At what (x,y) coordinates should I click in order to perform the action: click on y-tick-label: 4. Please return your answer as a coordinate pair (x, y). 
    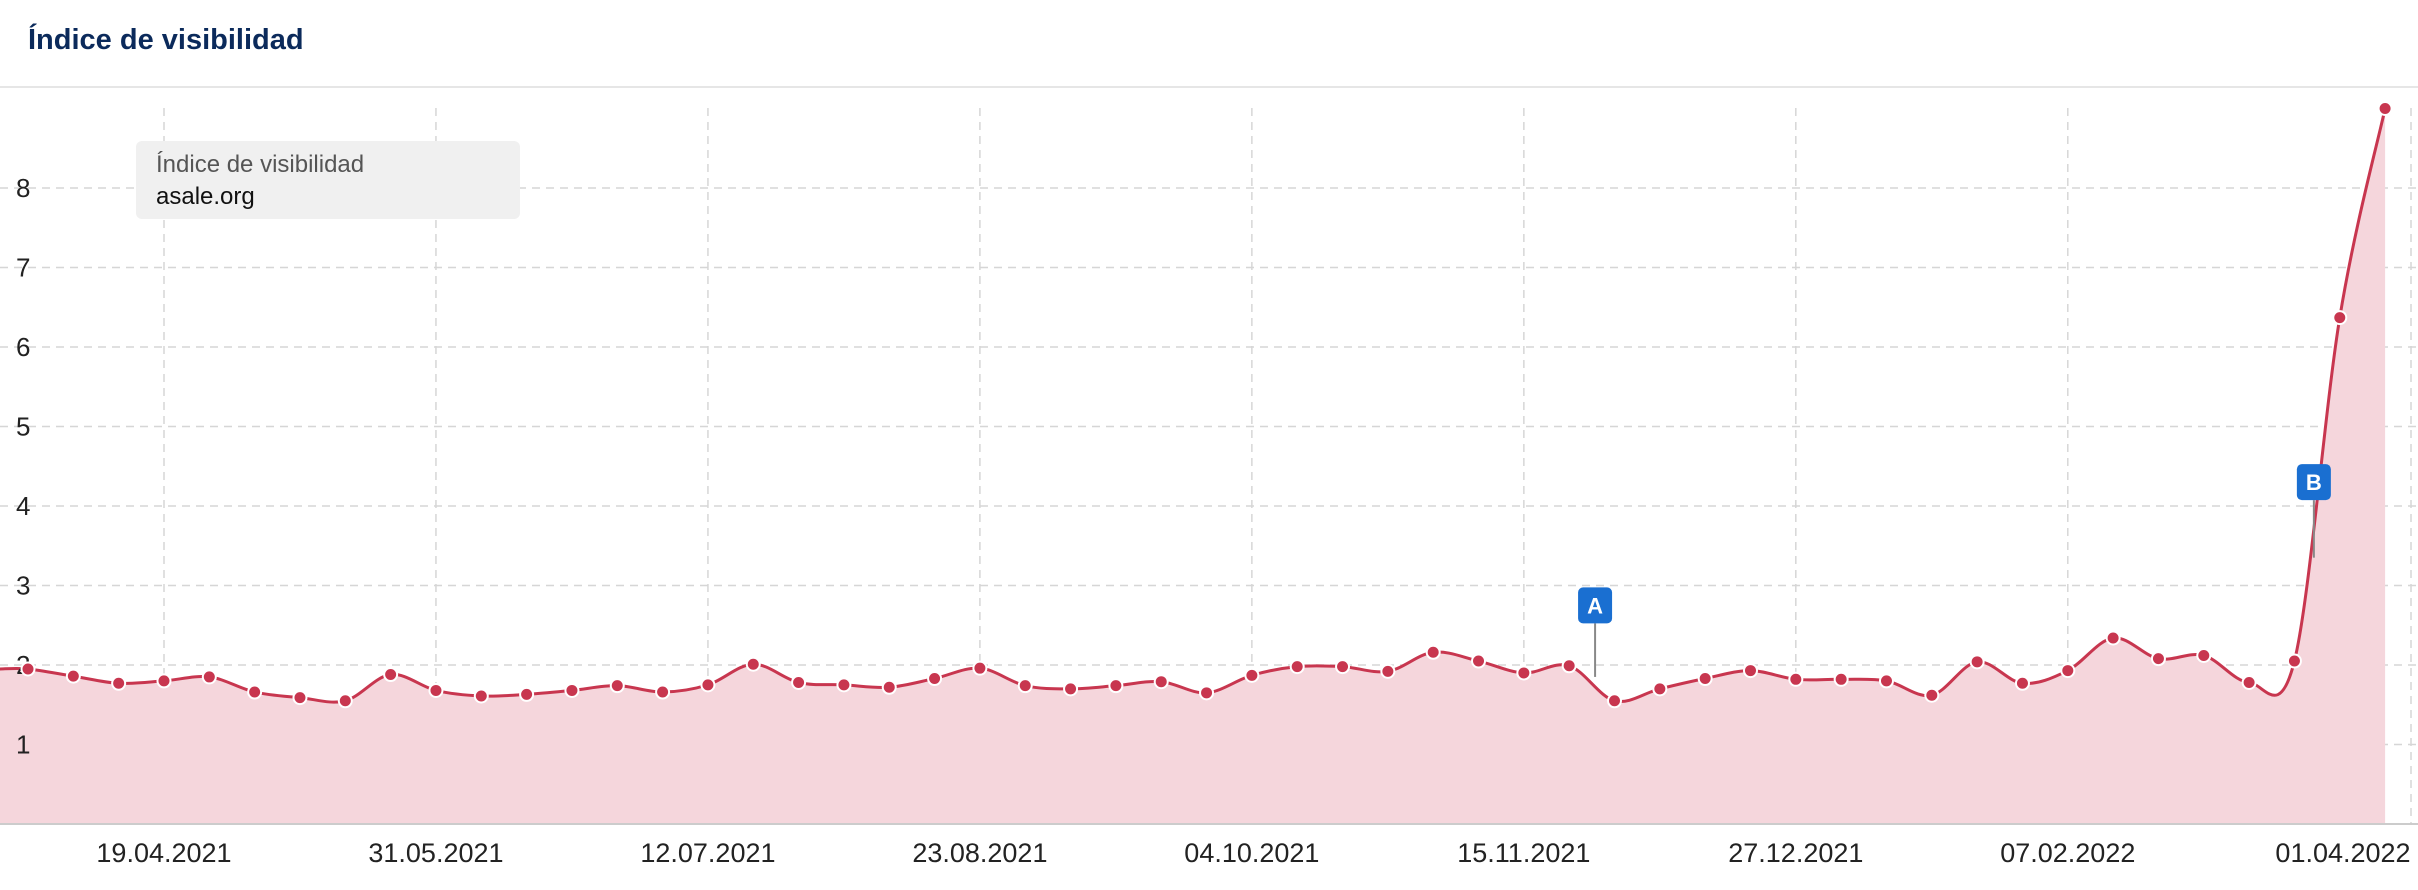
    Looking at the image, I should click on (23, 506).